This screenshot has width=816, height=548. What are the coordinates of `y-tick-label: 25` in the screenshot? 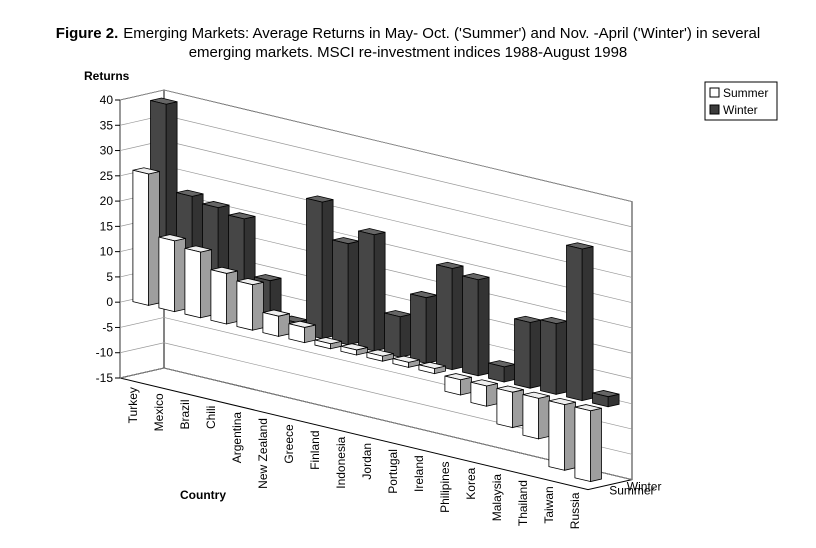 It's located at (107, 176).